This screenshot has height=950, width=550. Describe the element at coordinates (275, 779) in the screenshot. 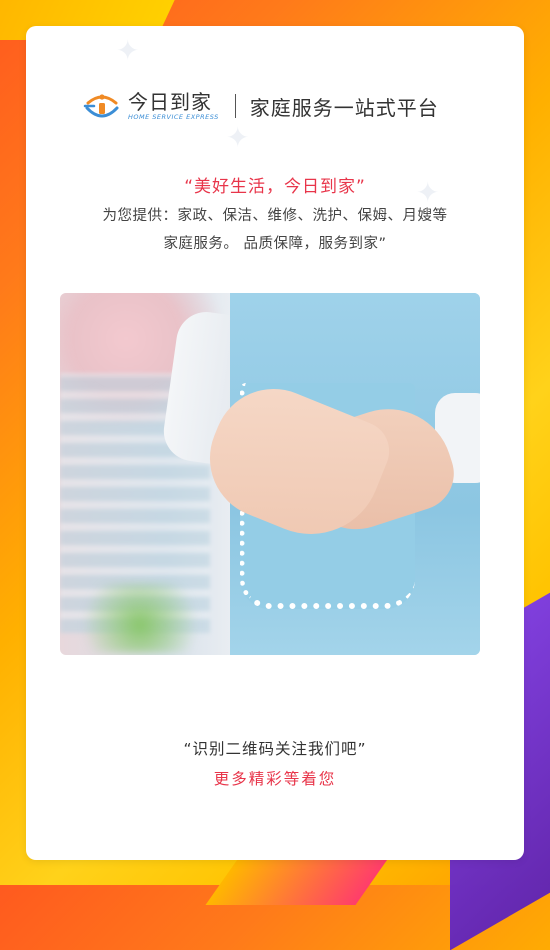

I see `qr-prompt-subtext: 更多精彩等着您` at that location.